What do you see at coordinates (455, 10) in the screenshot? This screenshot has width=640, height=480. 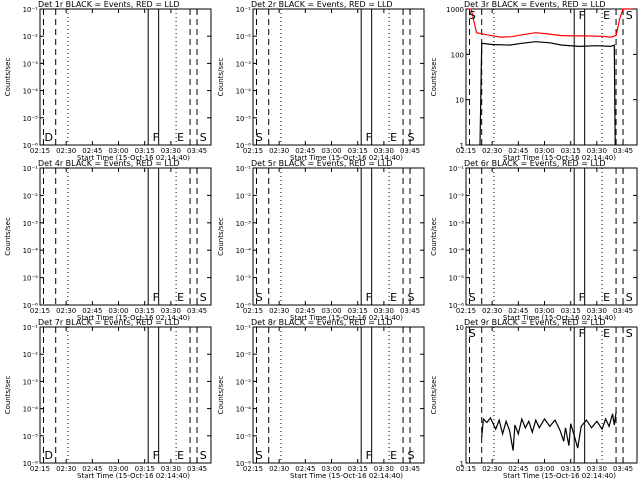 I see `y-tick-label: 1000` at bounding box center [455, 10].